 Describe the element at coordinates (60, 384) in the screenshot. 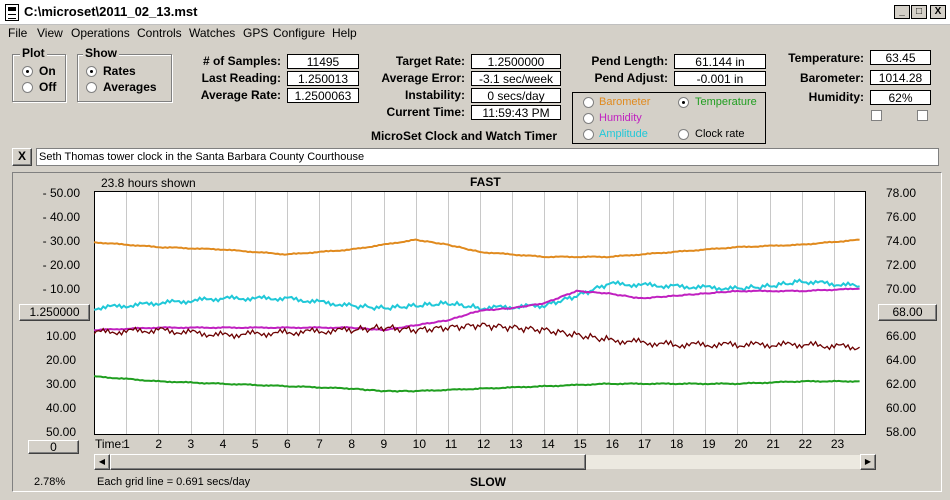

I see `left-axis-label: 30.00` at that location.